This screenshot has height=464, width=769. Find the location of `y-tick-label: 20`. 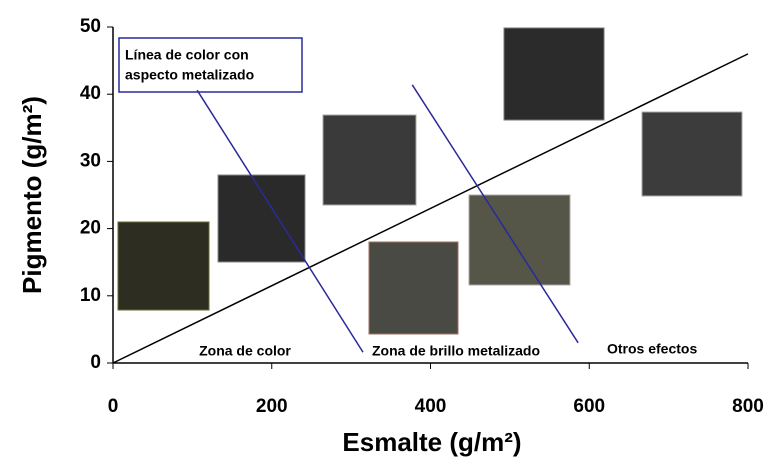

y-tick-label: 20 is located at coordinates (90, 228).